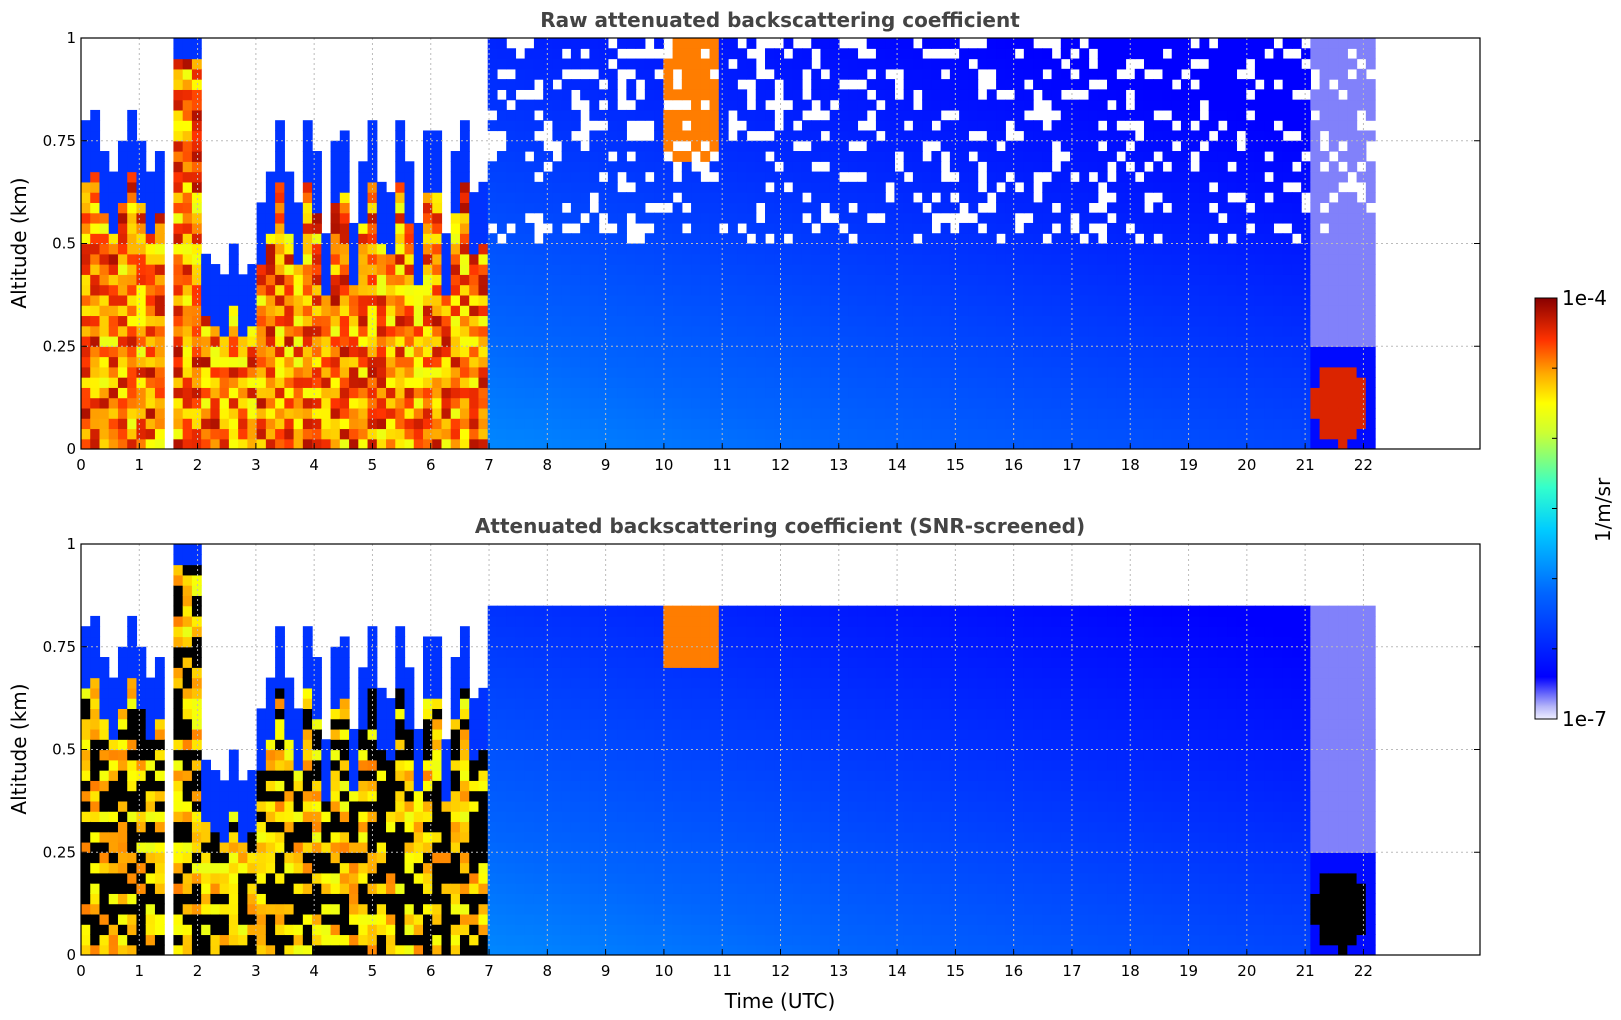 The image size is (1621, 1020). Describe the element at coordinates (1363, 465) in the screenshot. I see `x-tick-label: 22` at that location.